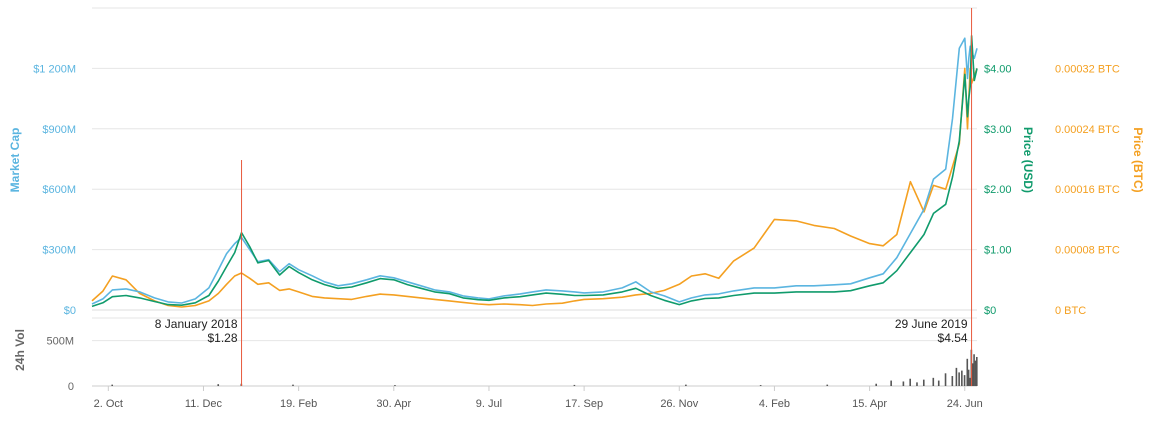 Image resolution: width=1156 pixels, height=421 pixels. I want to click on y-tick-label-price-usd: $1.00, so click(998, 251).